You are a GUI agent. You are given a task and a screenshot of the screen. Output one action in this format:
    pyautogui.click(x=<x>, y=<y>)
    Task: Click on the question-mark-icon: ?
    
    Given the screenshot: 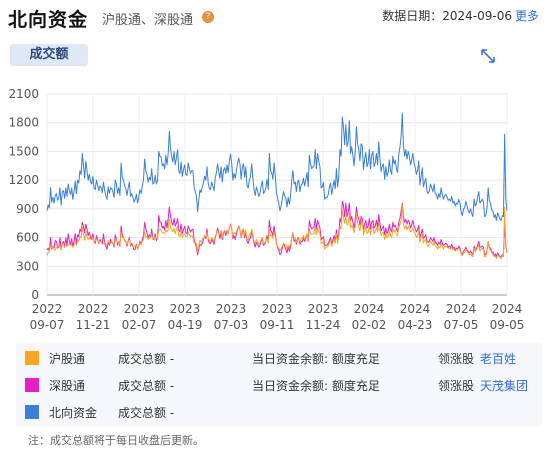 What is the action you would take?
    pyautogui.click(x=208, y=17)
    